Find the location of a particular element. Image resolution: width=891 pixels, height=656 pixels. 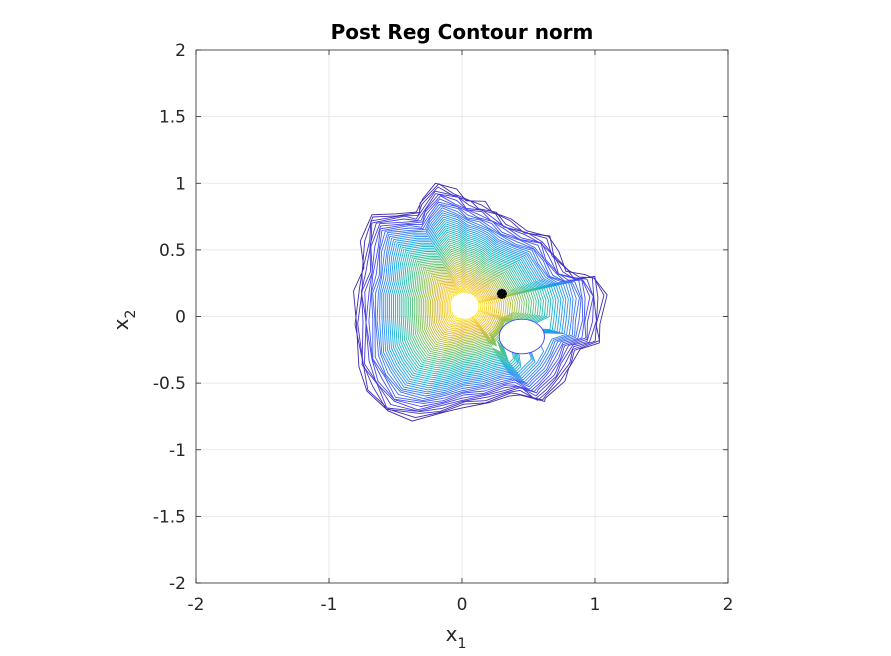

contour-lines is located at coordinates (480, 302).